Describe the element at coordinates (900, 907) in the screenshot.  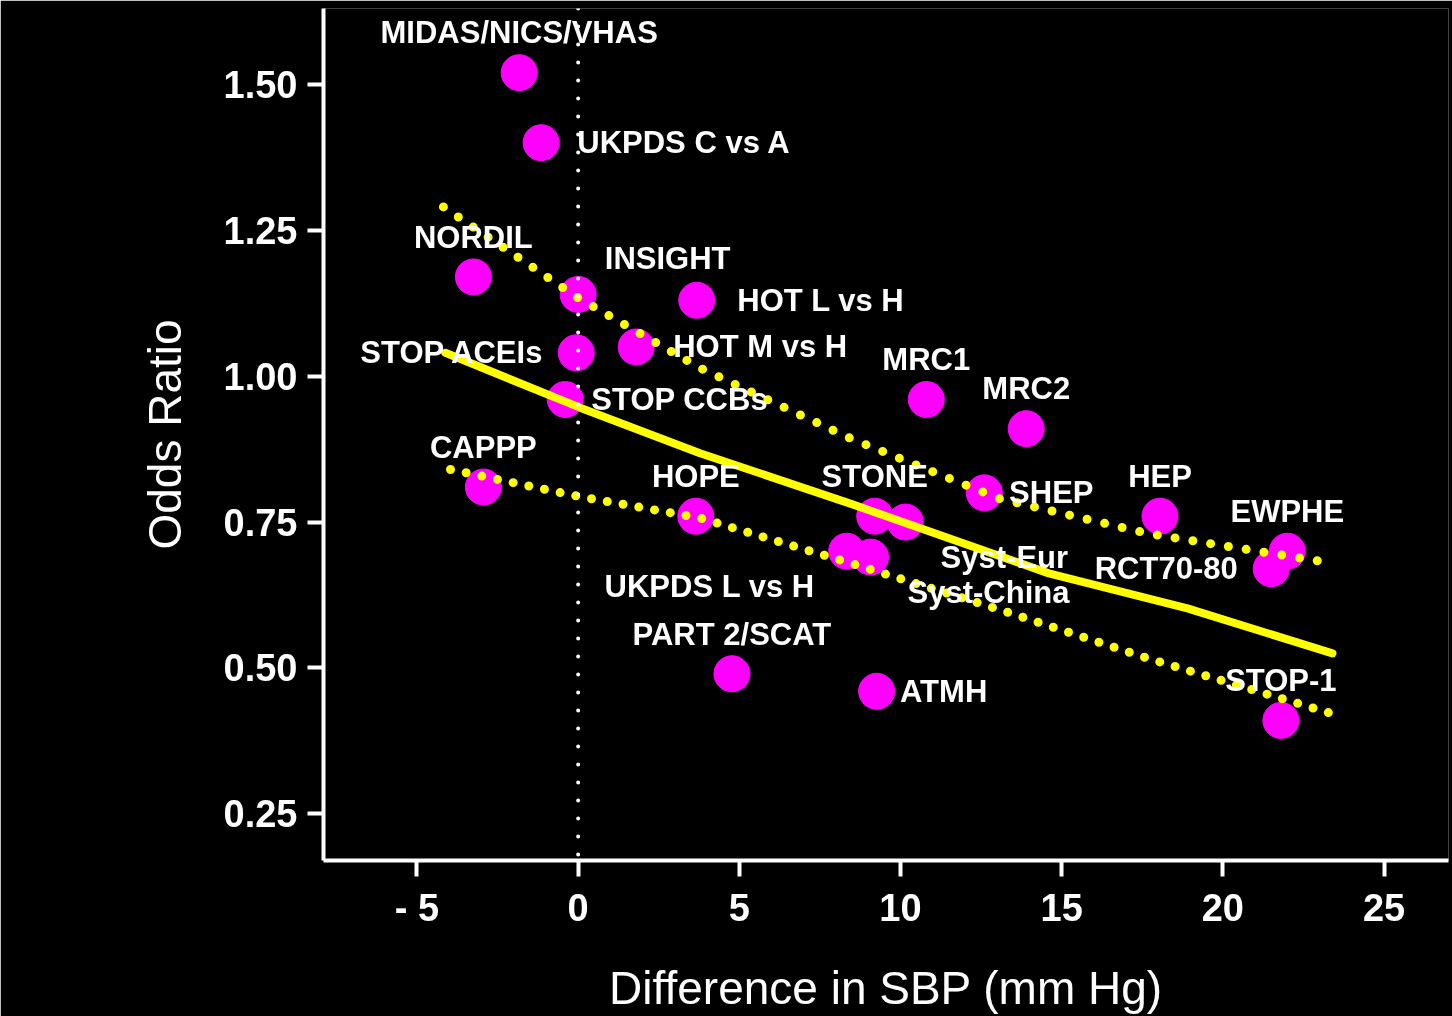
I see `x-tick-label: 10` at that location.